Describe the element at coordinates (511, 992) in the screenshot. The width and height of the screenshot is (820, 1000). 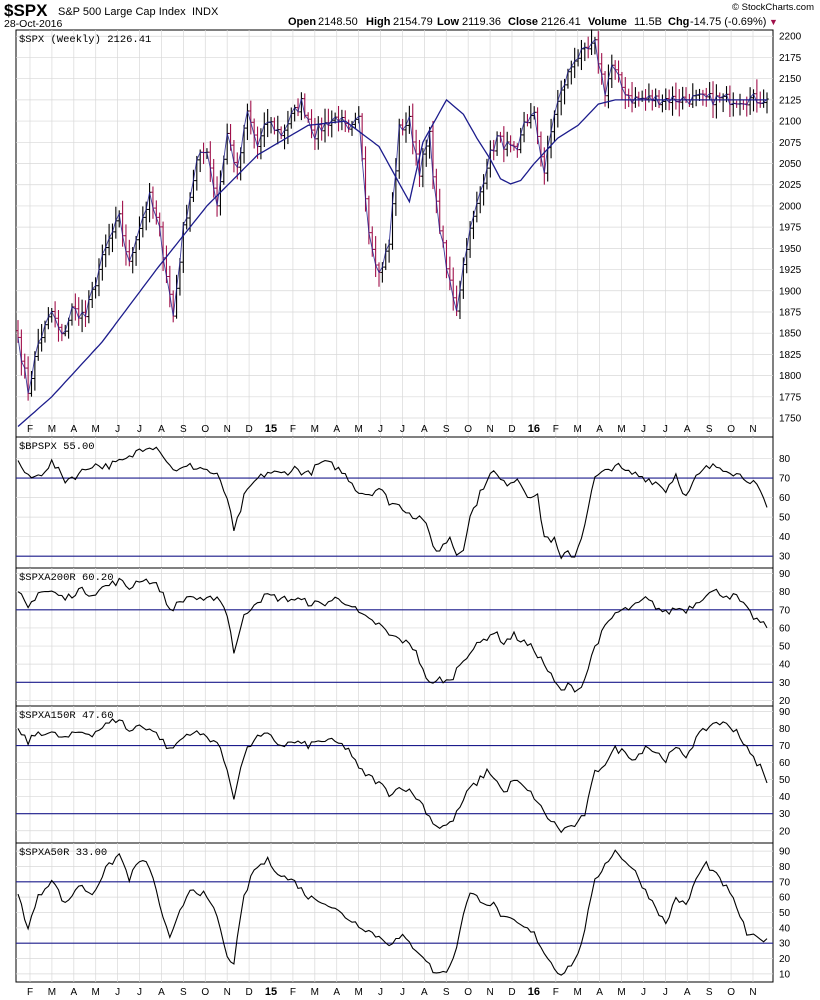
I see `x-tick-label-bottom: D` at that location.